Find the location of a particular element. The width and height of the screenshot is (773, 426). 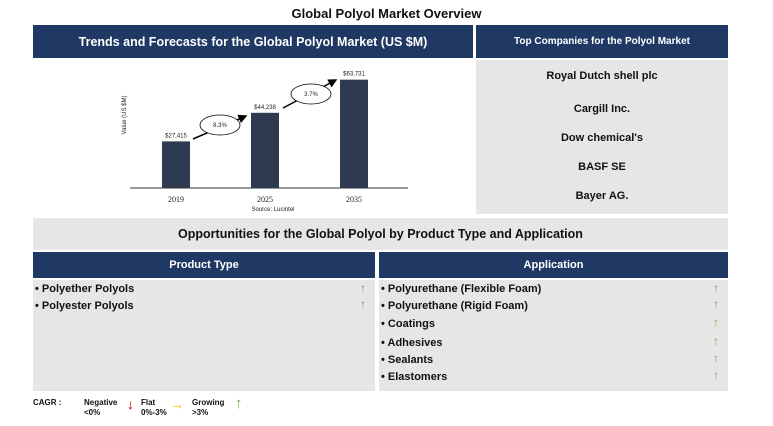

legend-negative-range: <0% is located at coordinates (92, 412).